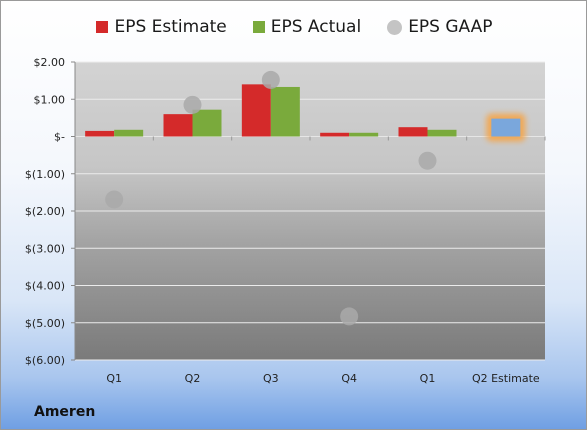 The width and height of the screenshot is (587, 430). Describe the element at coordinates (45, 286) in the screenshot. I see `y-tick-label: $(4.00)` at that location.